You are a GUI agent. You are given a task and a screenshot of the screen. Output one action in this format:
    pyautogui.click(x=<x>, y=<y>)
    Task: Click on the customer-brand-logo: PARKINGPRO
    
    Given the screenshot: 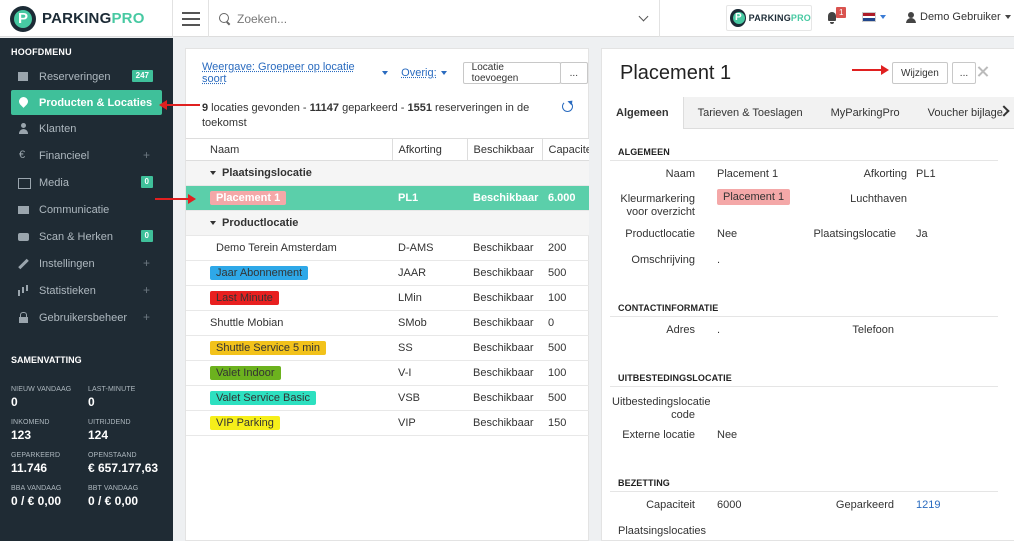 What is the action you would take?
    pyautogui.click(x=769, y=18)
    